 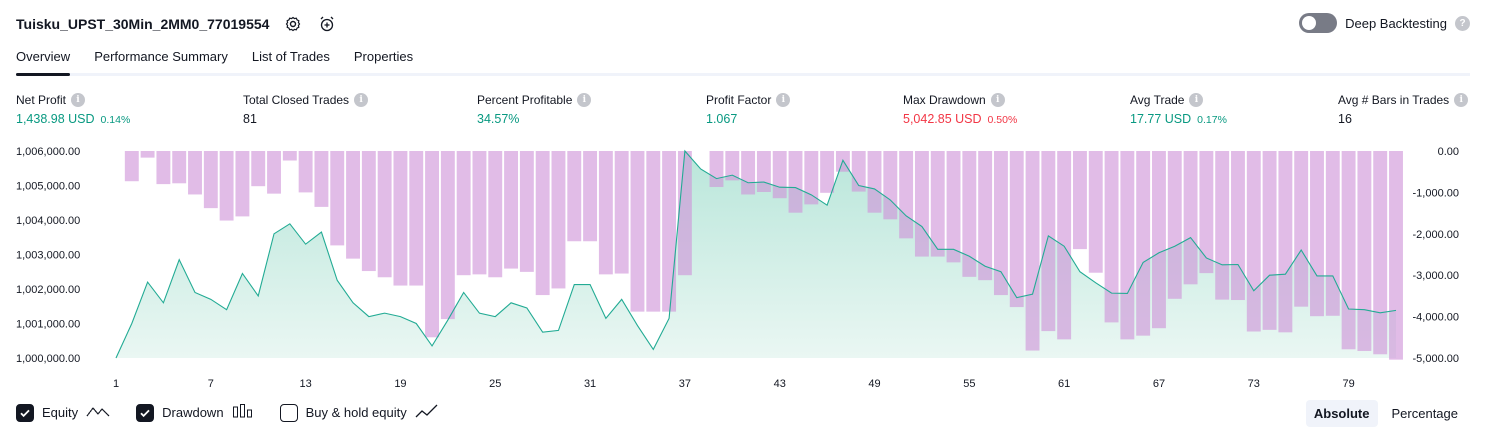 What do you see at coordinates (296, 100) in the screenshot?
I see `stat-label: Total Closed Trades` at bounding box center [296, 100].